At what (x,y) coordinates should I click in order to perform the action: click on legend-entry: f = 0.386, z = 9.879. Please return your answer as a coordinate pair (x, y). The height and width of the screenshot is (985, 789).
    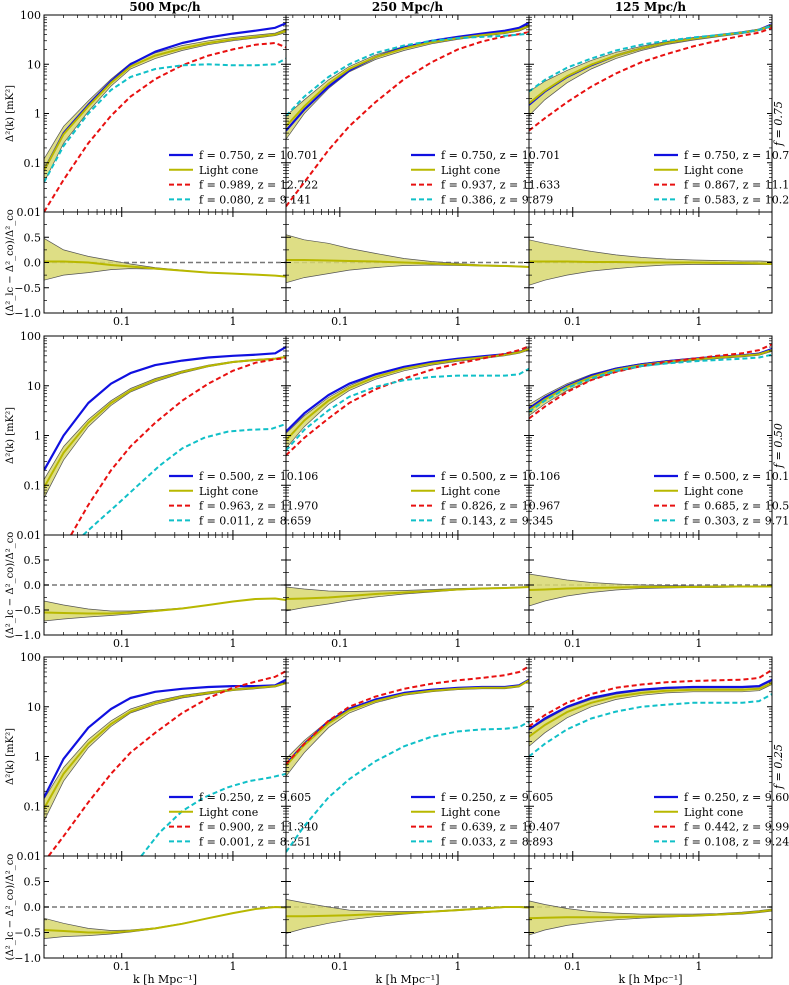
    Looking at the image, I should click on (497, 199).